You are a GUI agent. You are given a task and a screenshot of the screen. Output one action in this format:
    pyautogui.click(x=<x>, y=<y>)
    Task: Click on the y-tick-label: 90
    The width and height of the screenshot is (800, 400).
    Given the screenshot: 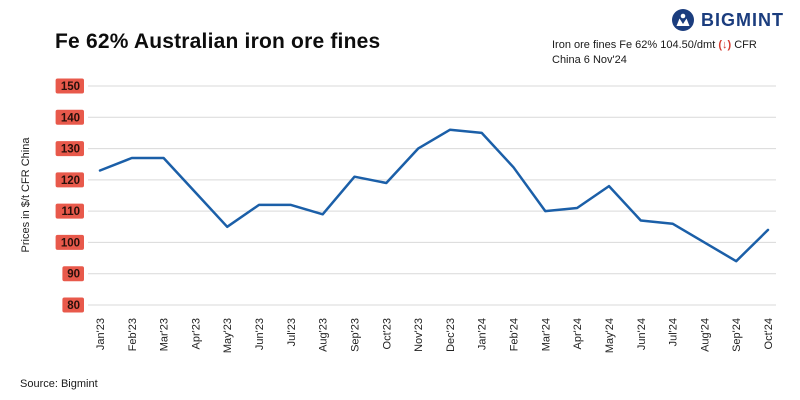 What is the action you would take?
    pyautogui.click(x=73, y=275)
    